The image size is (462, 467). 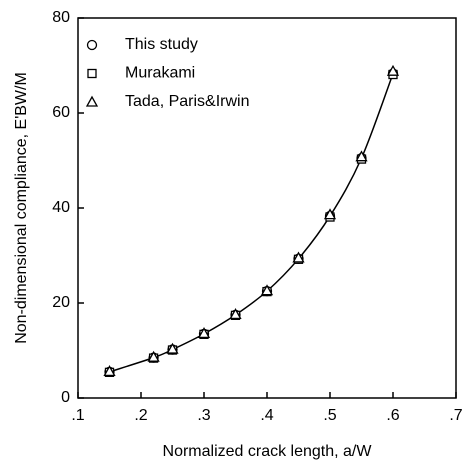 What do you see at coordinates (455, 415) in the screenshot?
I see `x-tick-label: .7` at bounding box center [455, 415].